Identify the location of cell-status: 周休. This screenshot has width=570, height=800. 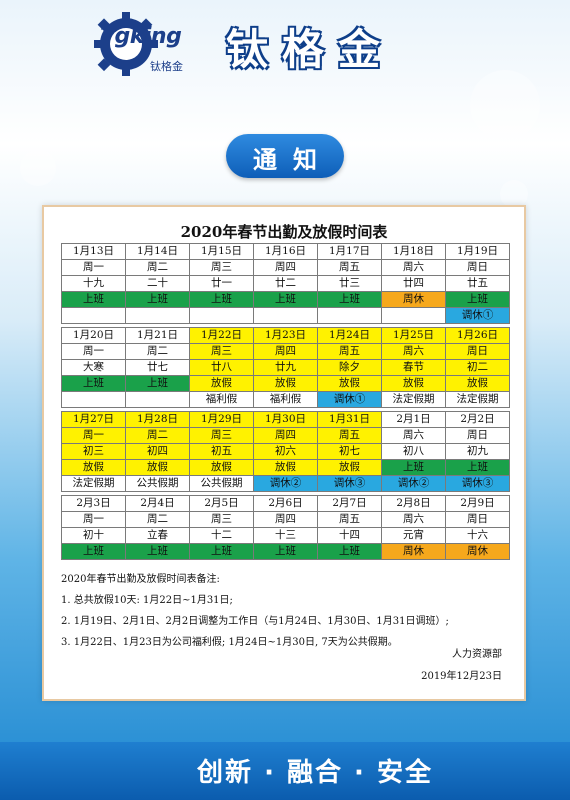
(413, 299).